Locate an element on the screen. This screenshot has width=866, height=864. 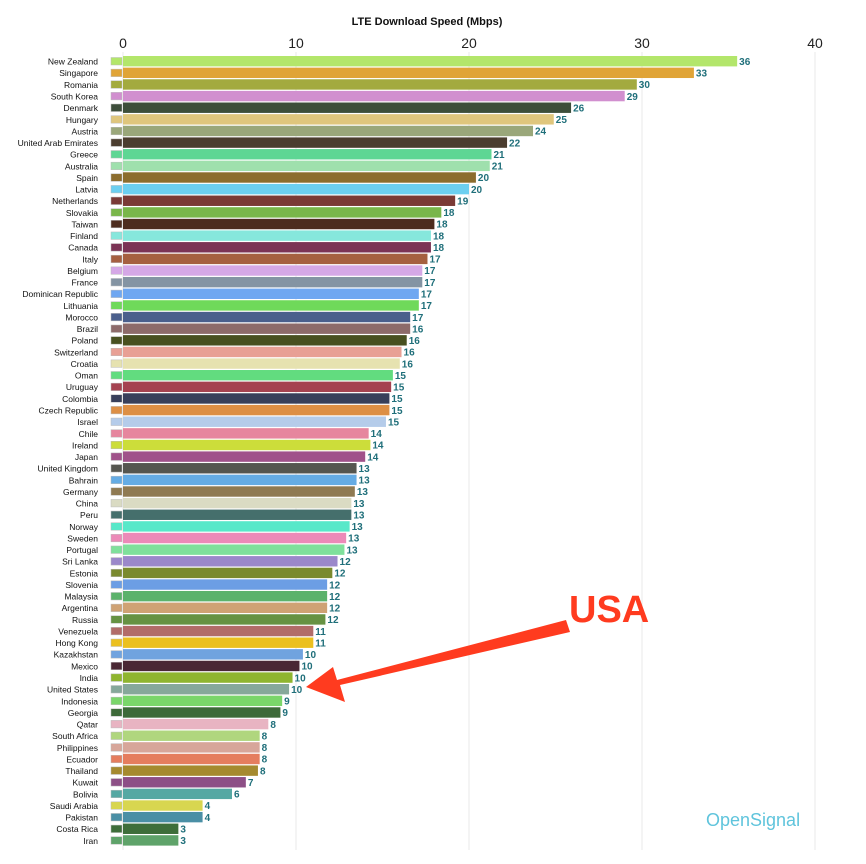
category-label: Singapore is located at coordinates (78, 73).